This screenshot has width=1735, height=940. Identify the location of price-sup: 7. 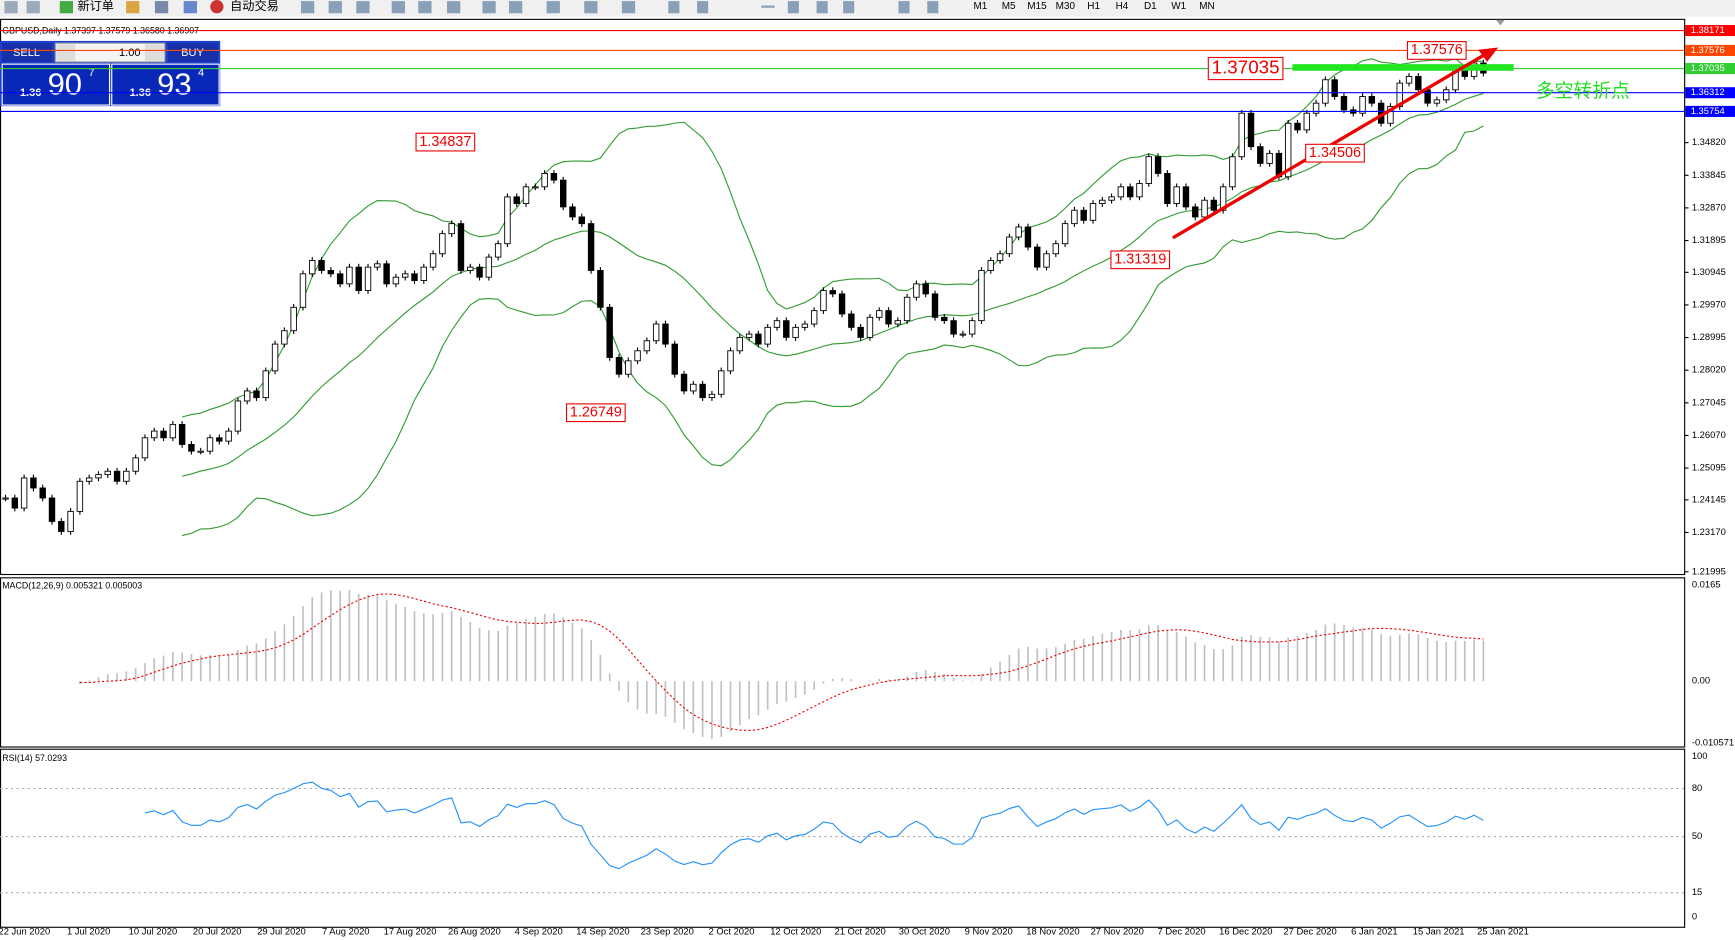
(92, 73).